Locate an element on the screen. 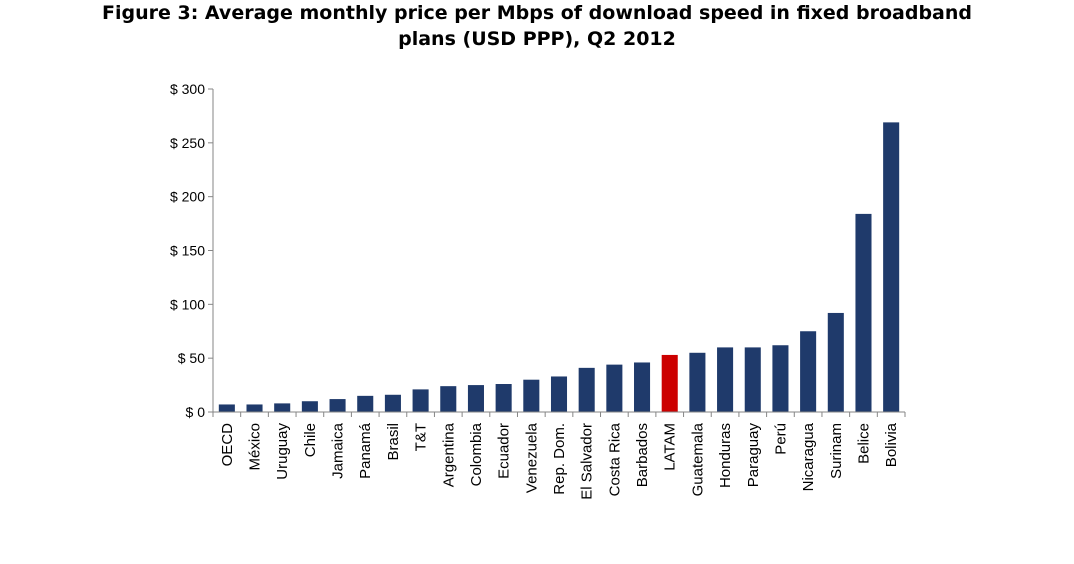  bar-guatemala is located at coordinates (697, 382).